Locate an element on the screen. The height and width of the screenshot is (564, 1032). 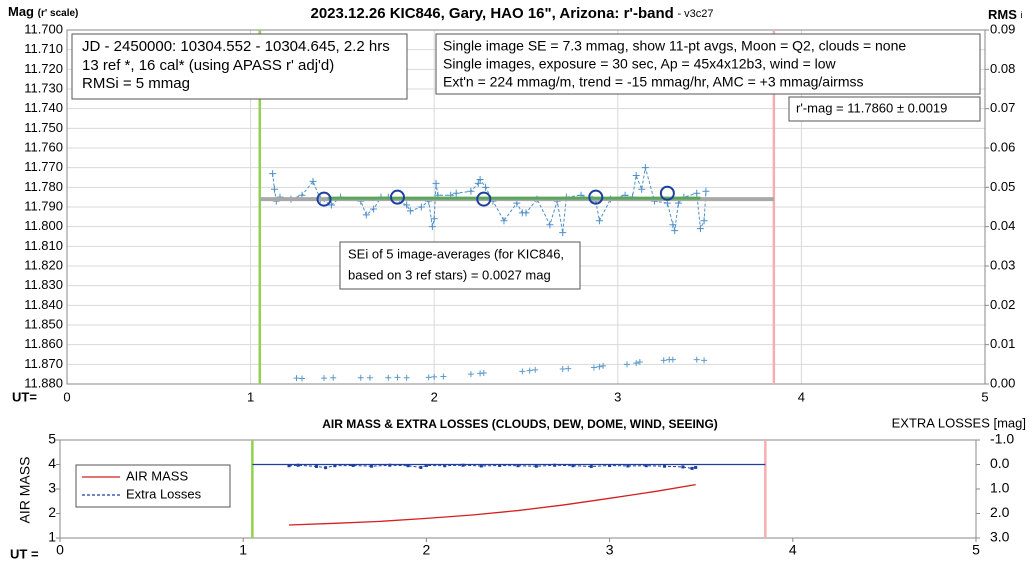
series-line is located at coordinates (492, 504).